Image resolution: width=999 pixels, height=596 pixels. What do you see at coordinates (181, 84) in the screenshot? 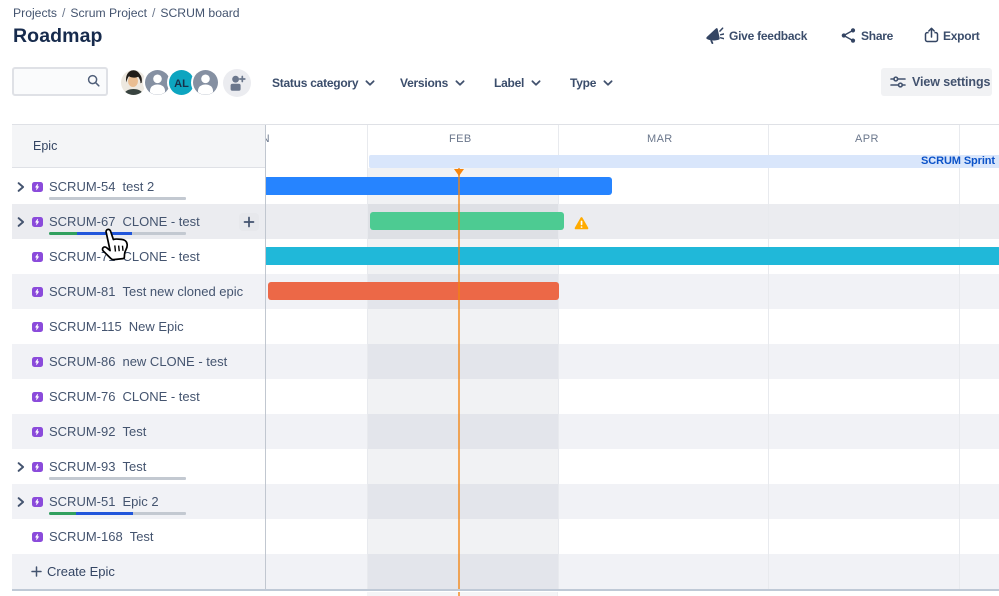
I see `svg-text: AL` at bounding box center [181, 84].